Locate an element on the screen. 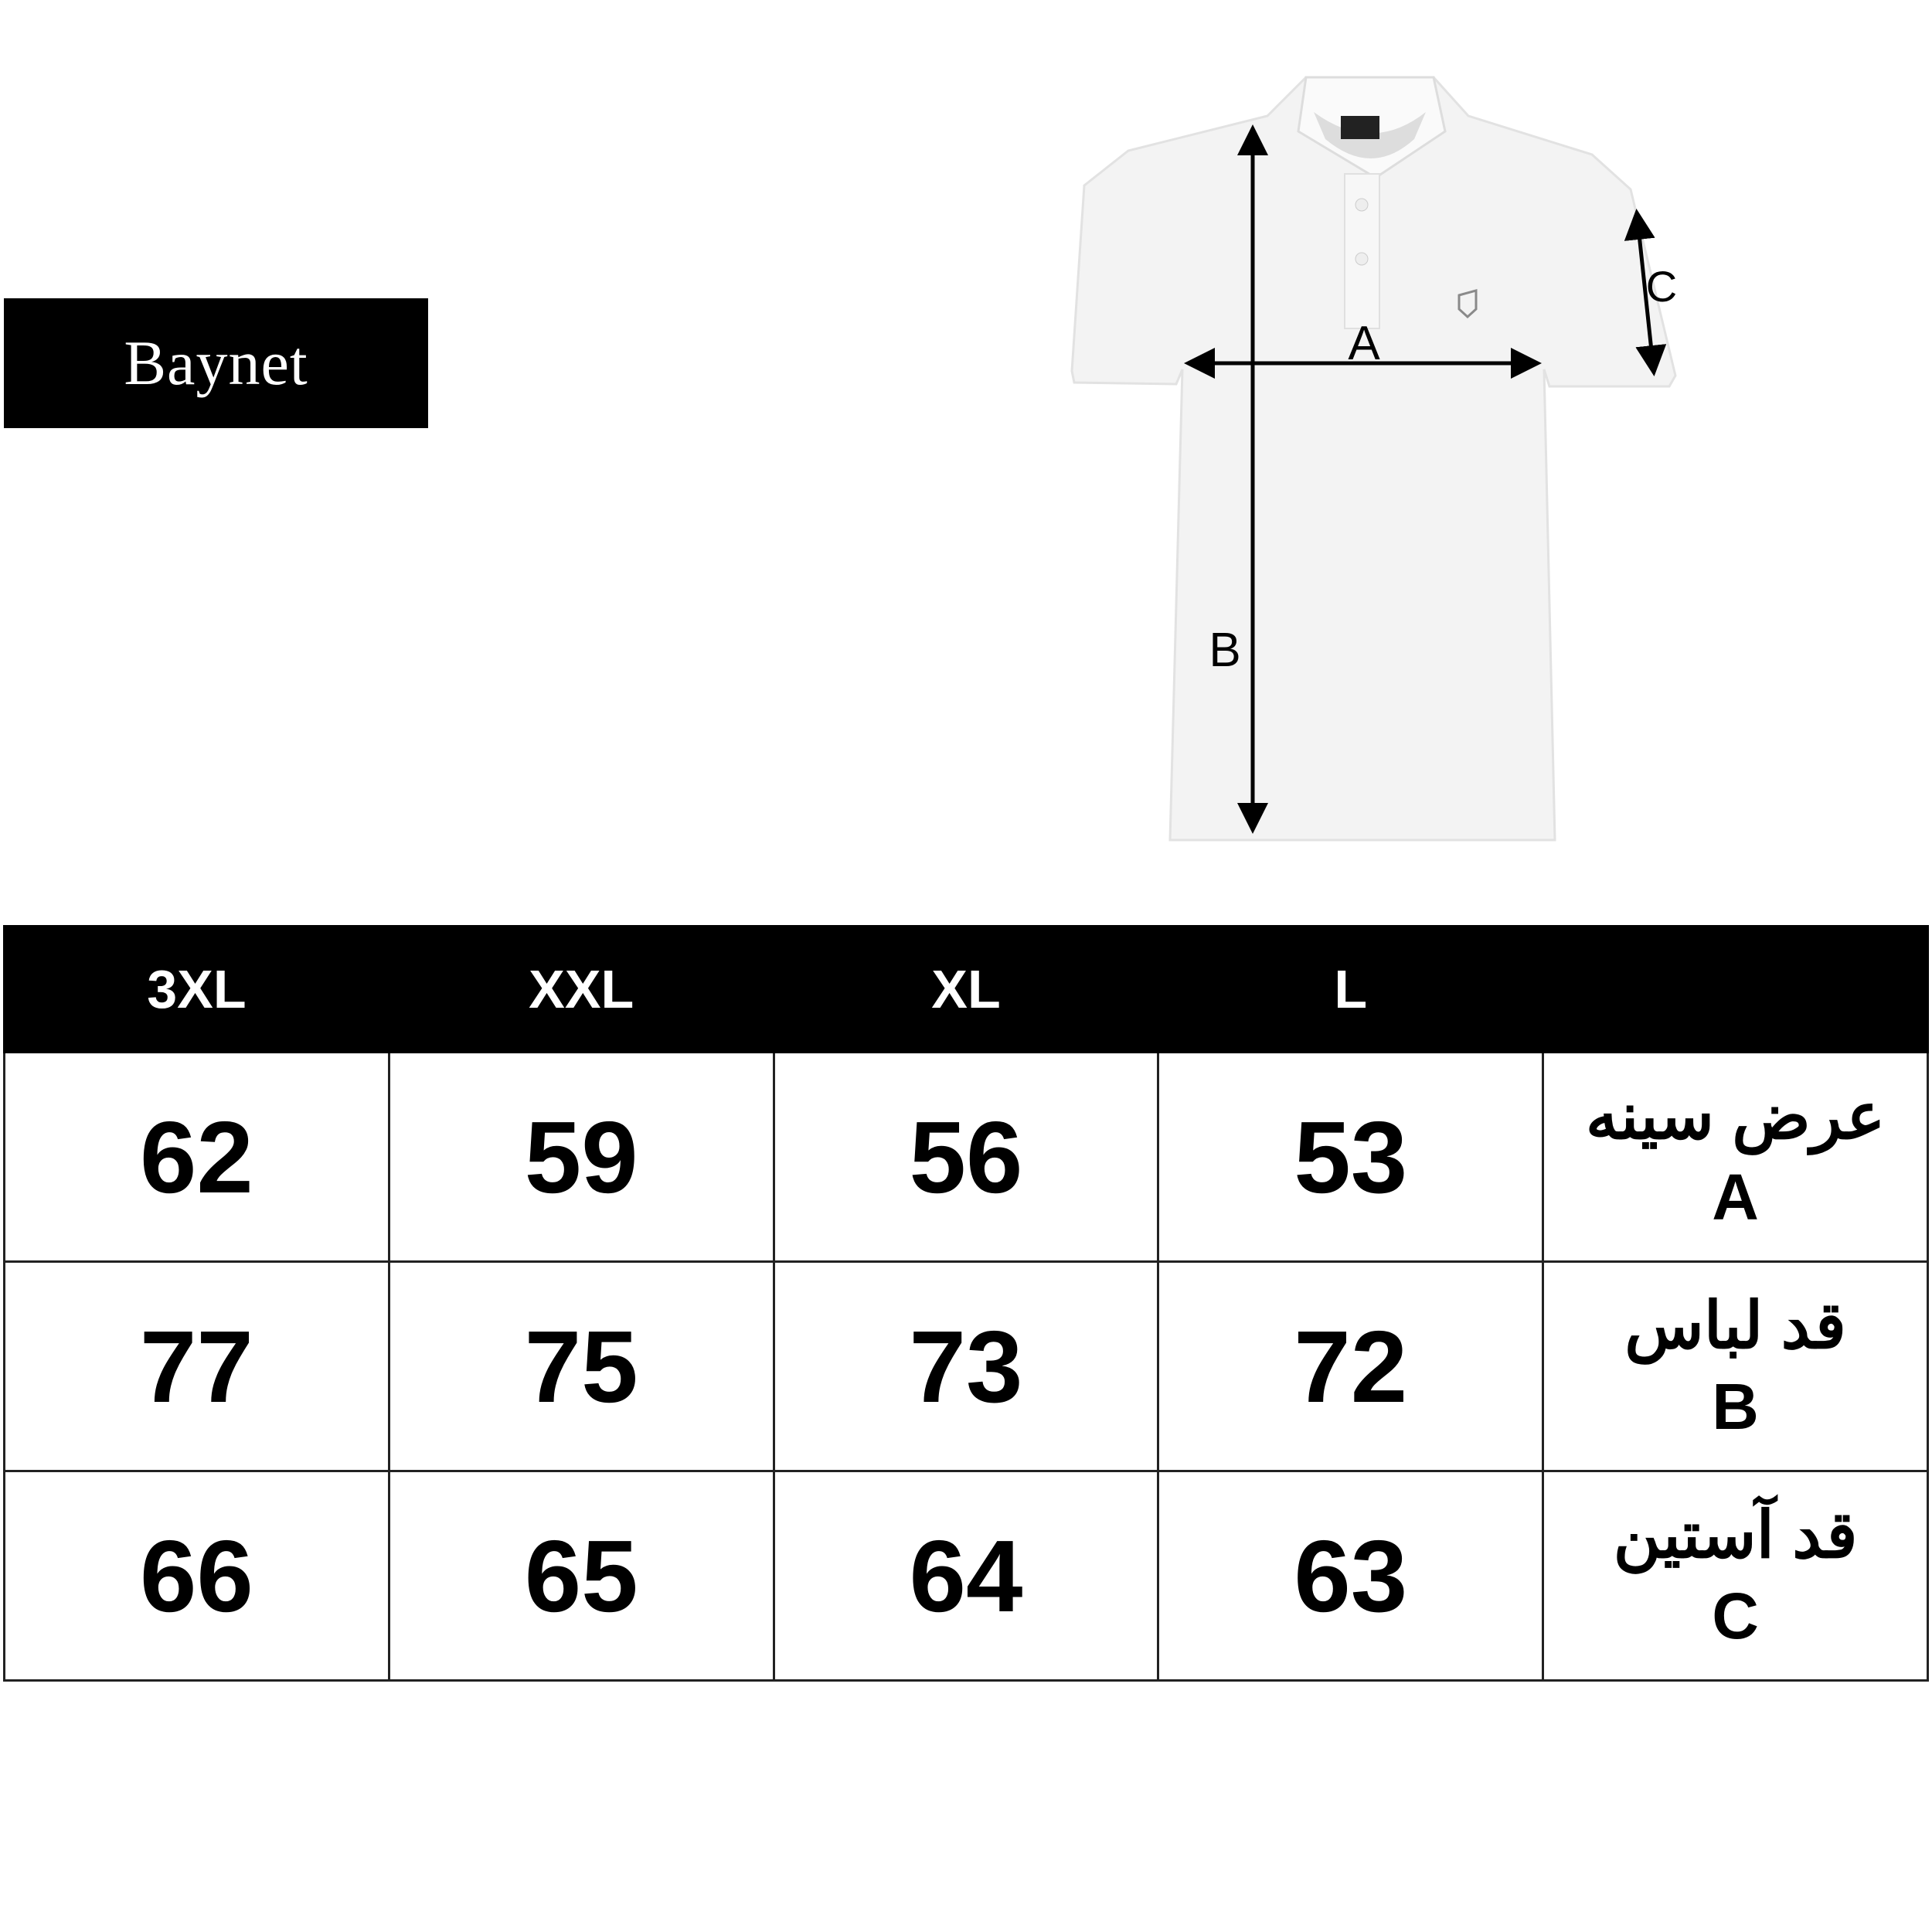 The image size is (1932, 1932). value-cell: 56 is located at coordinates (966, 1157).